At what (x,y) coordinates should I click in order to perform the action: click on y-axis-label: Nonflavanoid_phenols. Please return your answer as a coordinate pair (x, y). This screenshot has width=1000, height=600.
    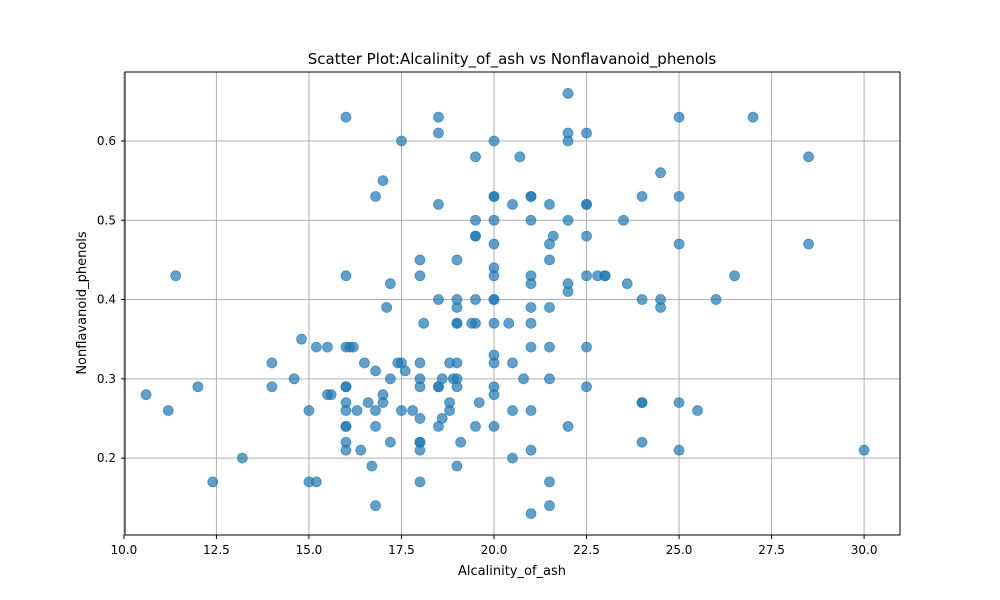
    Looking at the image, I should click on (82, 303).